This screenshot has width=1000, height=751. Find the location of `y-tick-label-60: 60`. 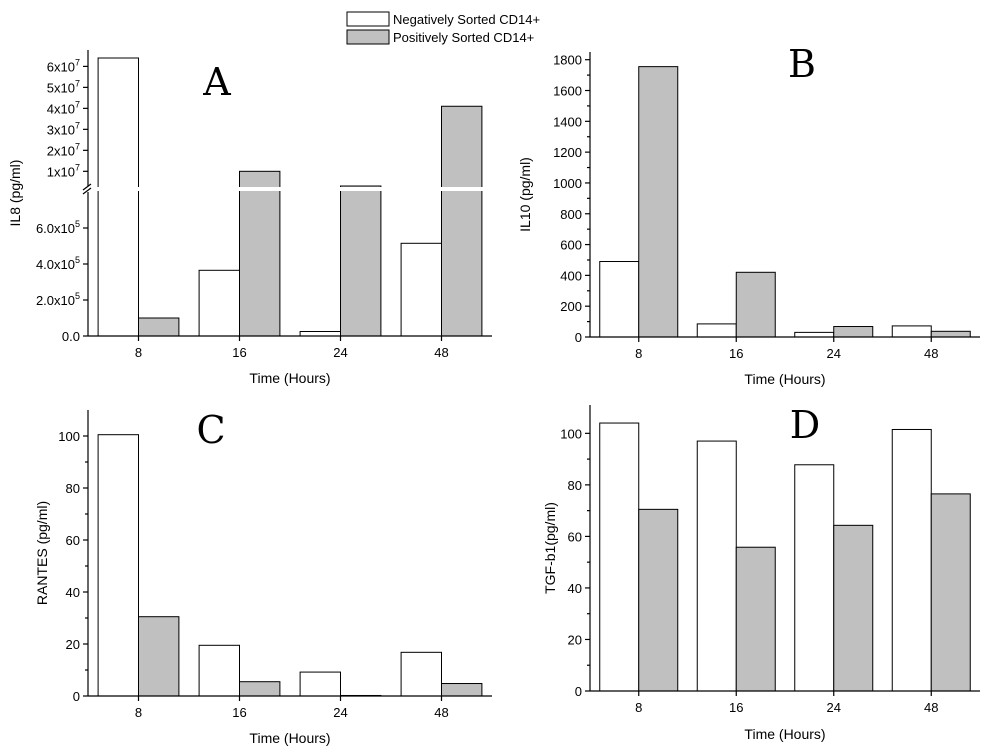

y-tick-label-60: 60 is located at coordinates (73, 540).